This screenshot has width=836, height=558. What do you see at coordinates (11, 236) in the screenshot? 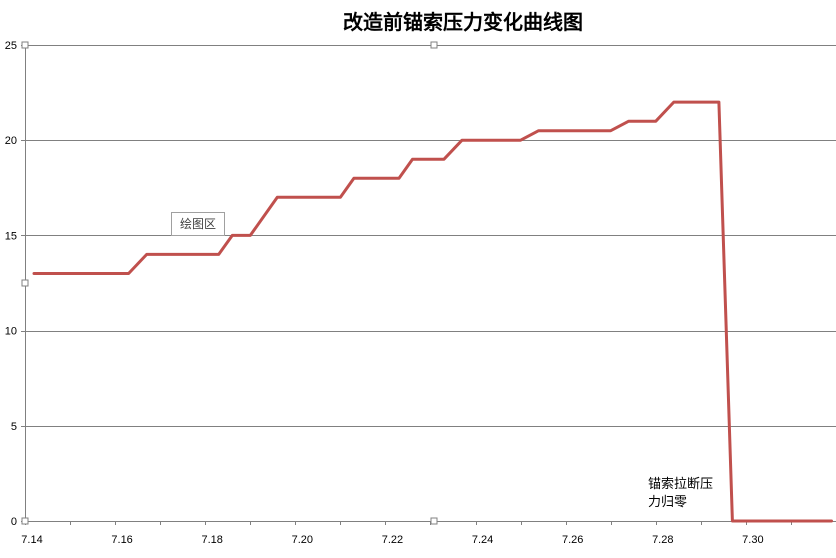
I see `y-tick-label-15: 15` at bounding box center [11, 236].